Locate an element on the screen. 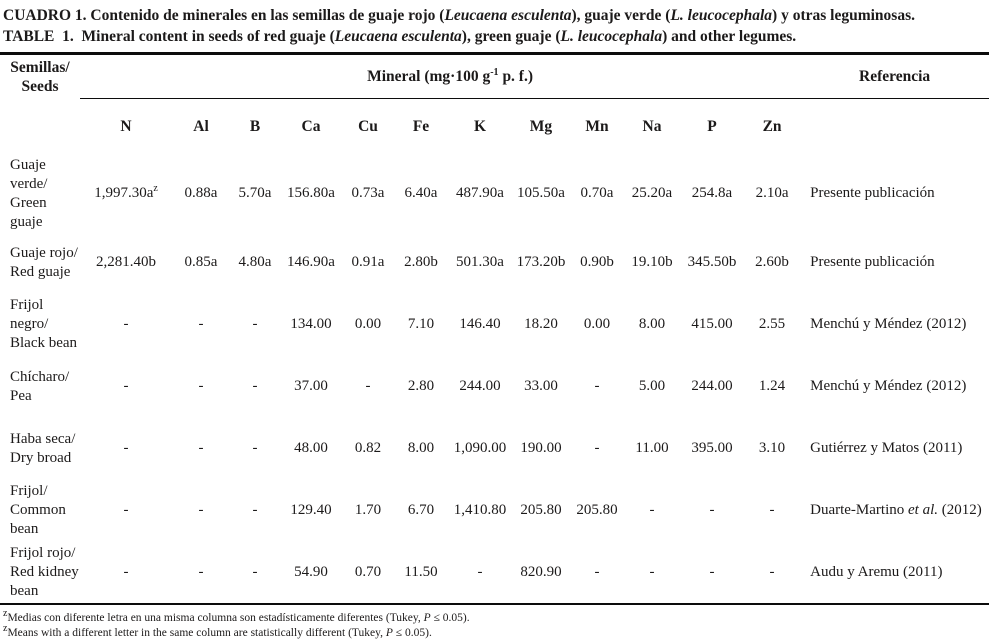 The image size is (989, 642). text-segment: Duarte-Martino is located at coordinates (859, 510).